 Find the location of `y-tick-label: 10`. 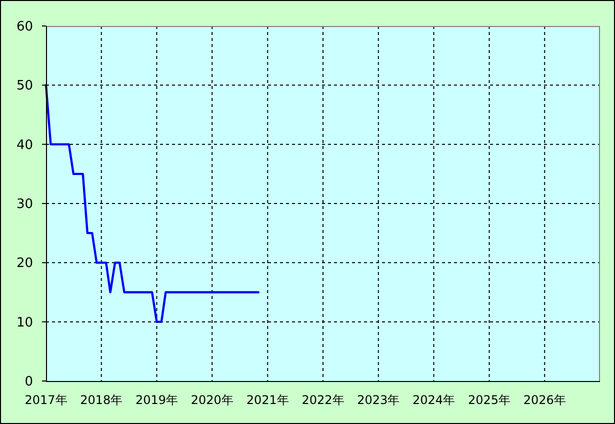

y-tick-label: 10 is located at coordinates (24, 322).